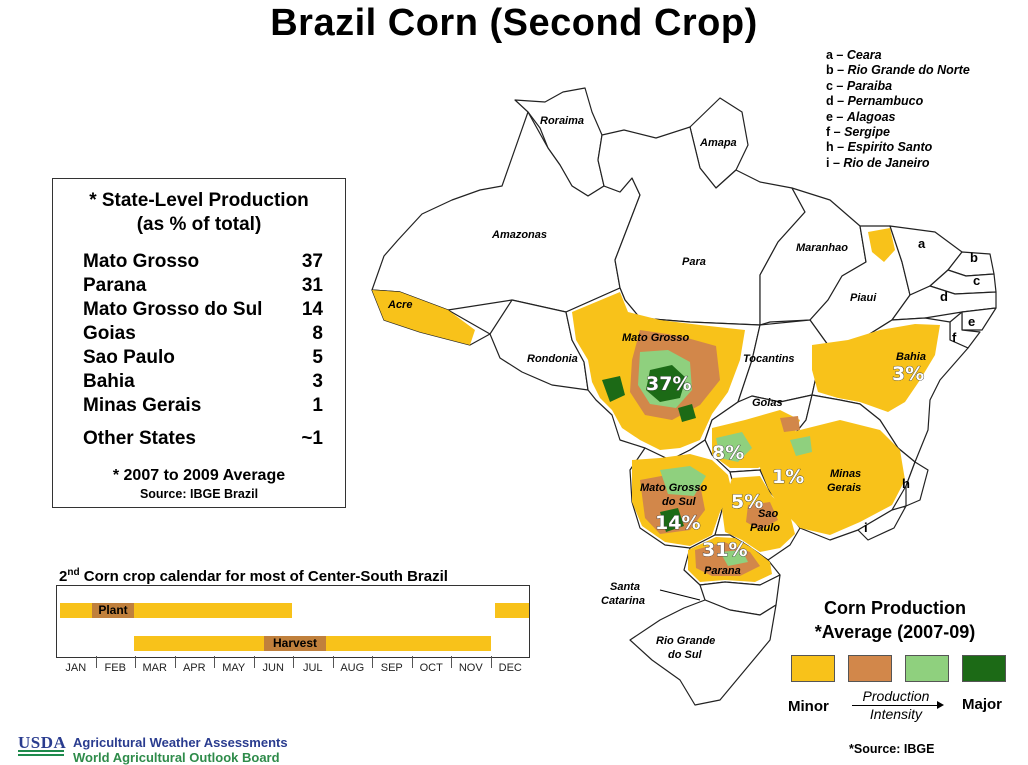 This screenshot has width=1028, height=765. I want to click on label-mgs-1: Mato Grosso, so click(674, 488).